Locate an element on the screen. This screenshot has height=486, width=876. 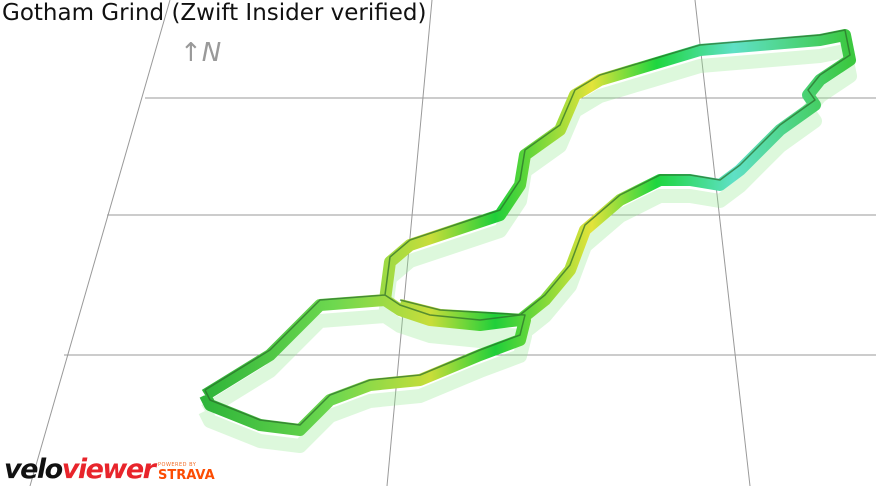
strava-badge: POWERED BY STRAVA is located at coordinates (186, 472).